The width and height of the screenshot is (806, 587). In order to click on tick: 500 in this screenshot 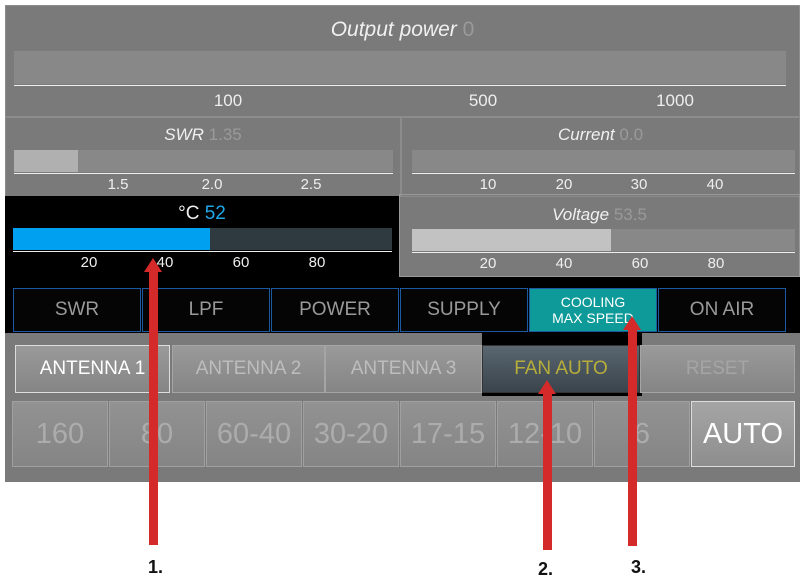, I will do `click(483, 100)`.